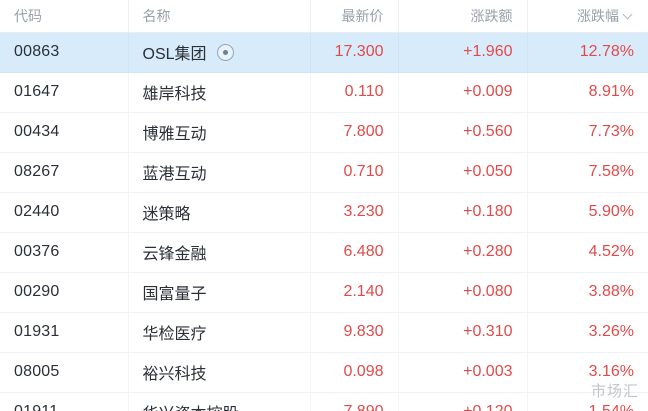 Image resolution: width=648 pixels, height=411 pixels. Describe the element at coordinates (64, 252) in the screenshot. I see `cell-code: 00376` at that location.